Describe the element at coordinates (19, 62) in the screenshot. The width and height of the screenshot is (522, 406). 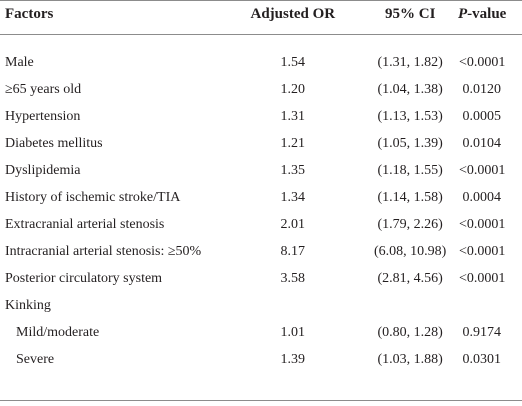
I see `factor: Male` at that location.